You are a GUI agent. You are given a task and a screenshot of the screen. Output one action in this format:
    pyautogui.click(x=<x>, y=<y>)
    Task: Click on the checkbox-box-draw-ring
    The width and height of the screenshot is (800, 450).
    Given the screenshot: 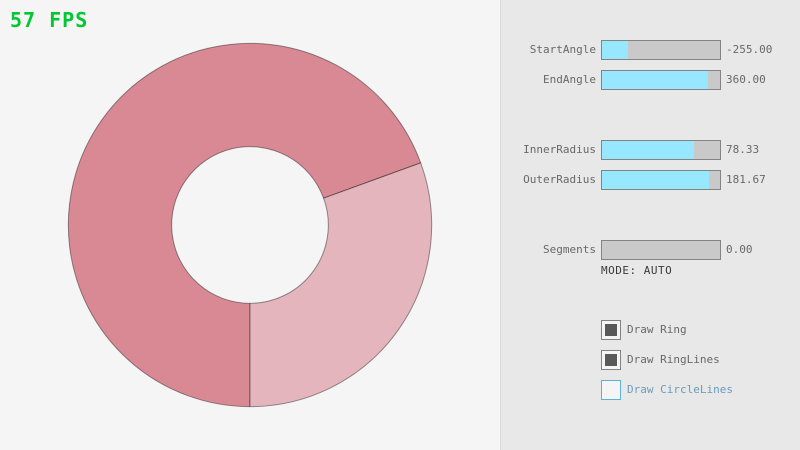 What is the action you would take?
    pyautogui.click(x=611, y=330)
    